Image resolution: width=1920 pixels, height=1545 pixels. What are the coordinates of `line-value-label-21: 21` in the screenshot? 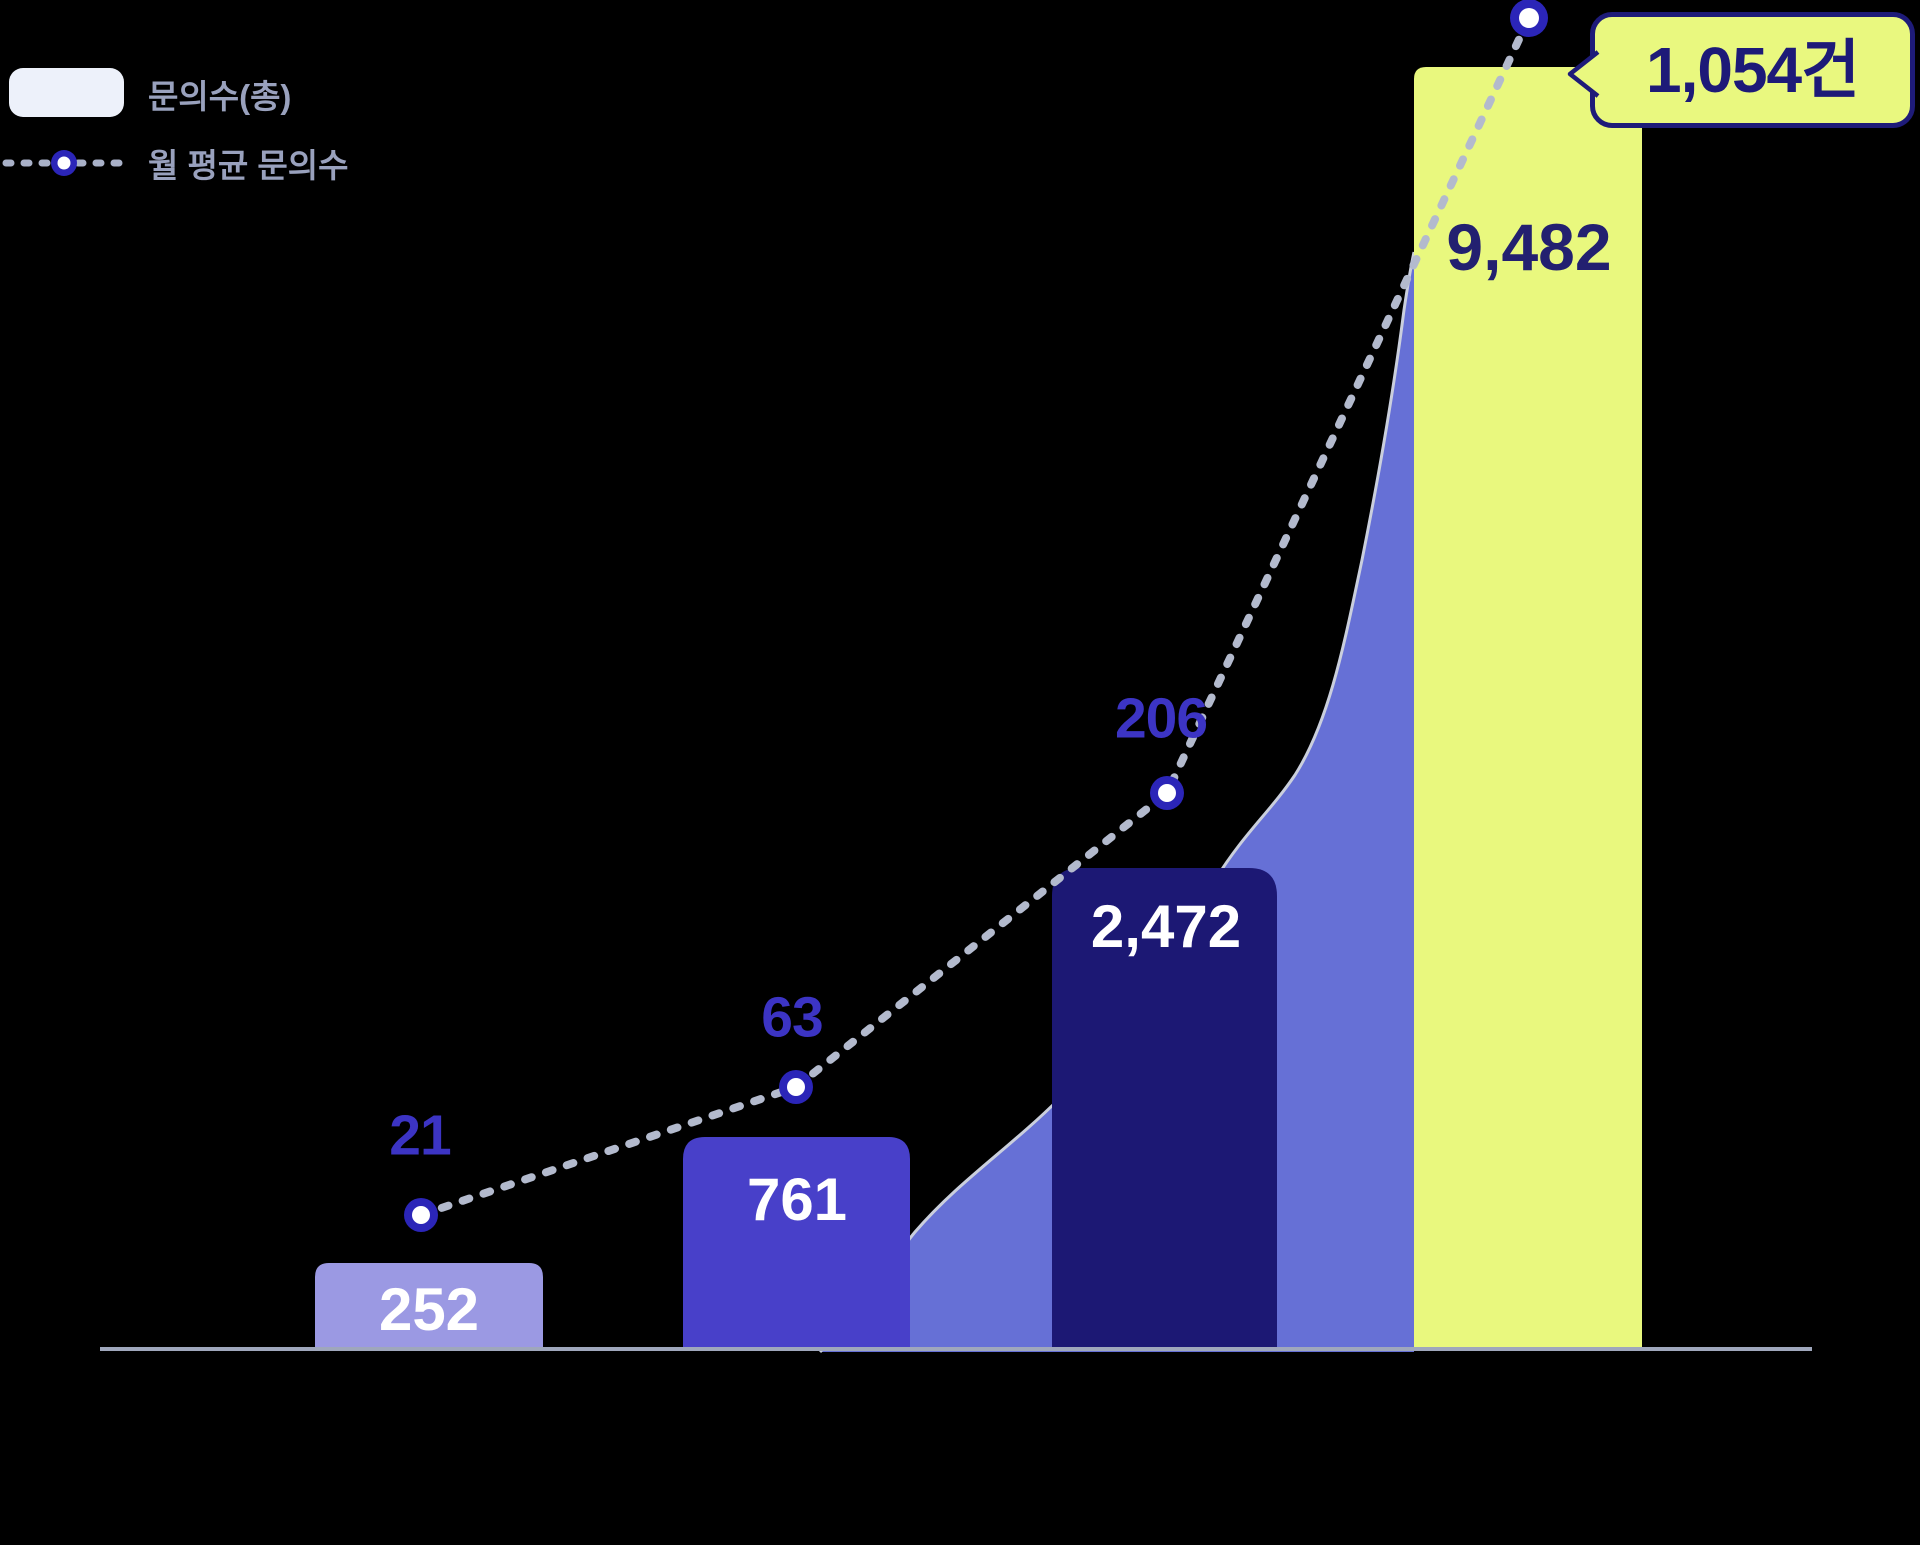 It's located at (420, 1135).